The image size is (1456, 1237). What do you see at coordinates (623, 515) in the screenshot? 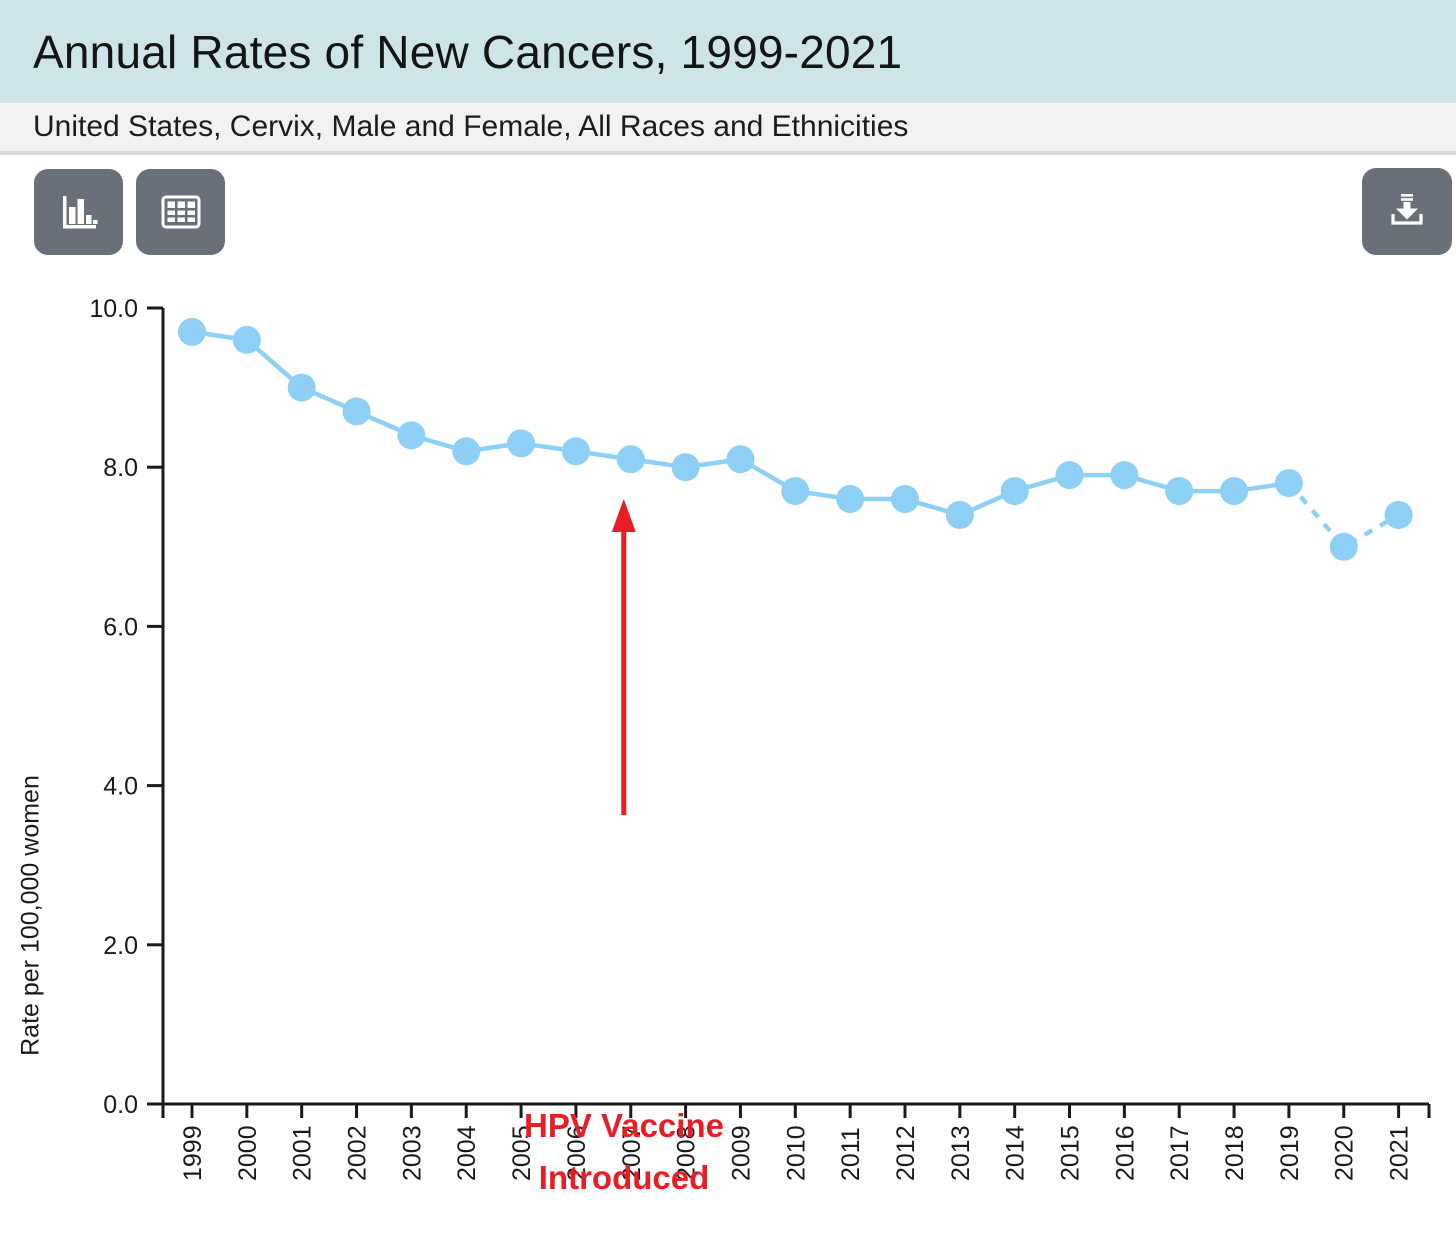
I see `annotation-arrow-head` at bounding box center [623, 515].